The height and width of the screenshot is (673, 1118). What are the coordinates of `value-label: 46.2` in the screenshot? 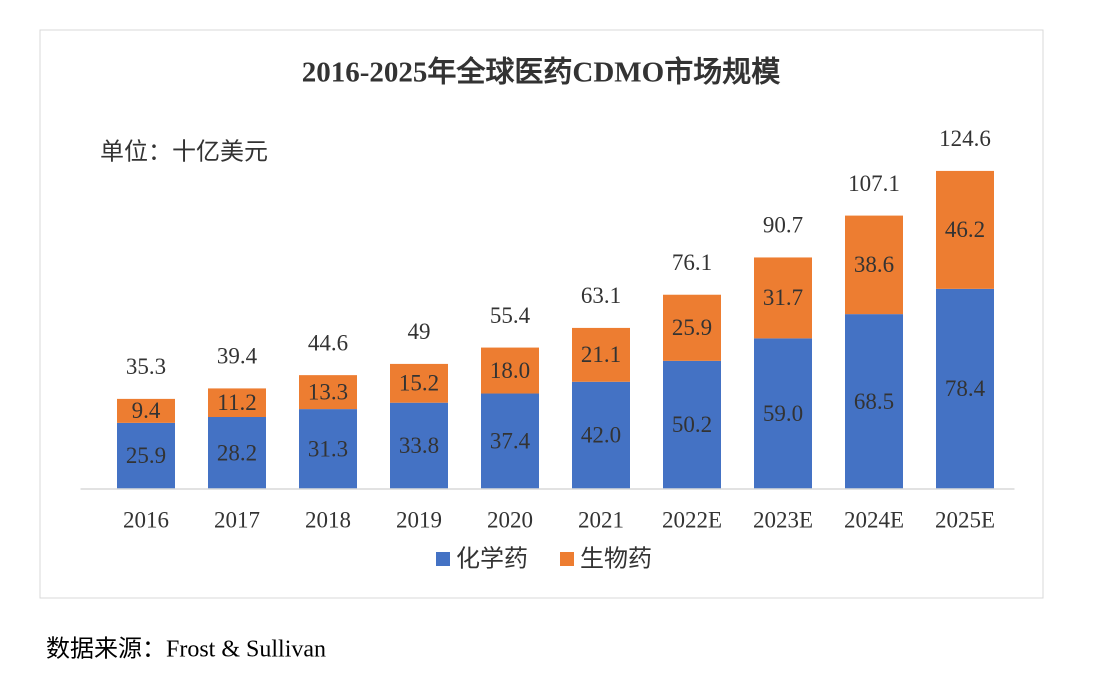 It's located at (965, 229).